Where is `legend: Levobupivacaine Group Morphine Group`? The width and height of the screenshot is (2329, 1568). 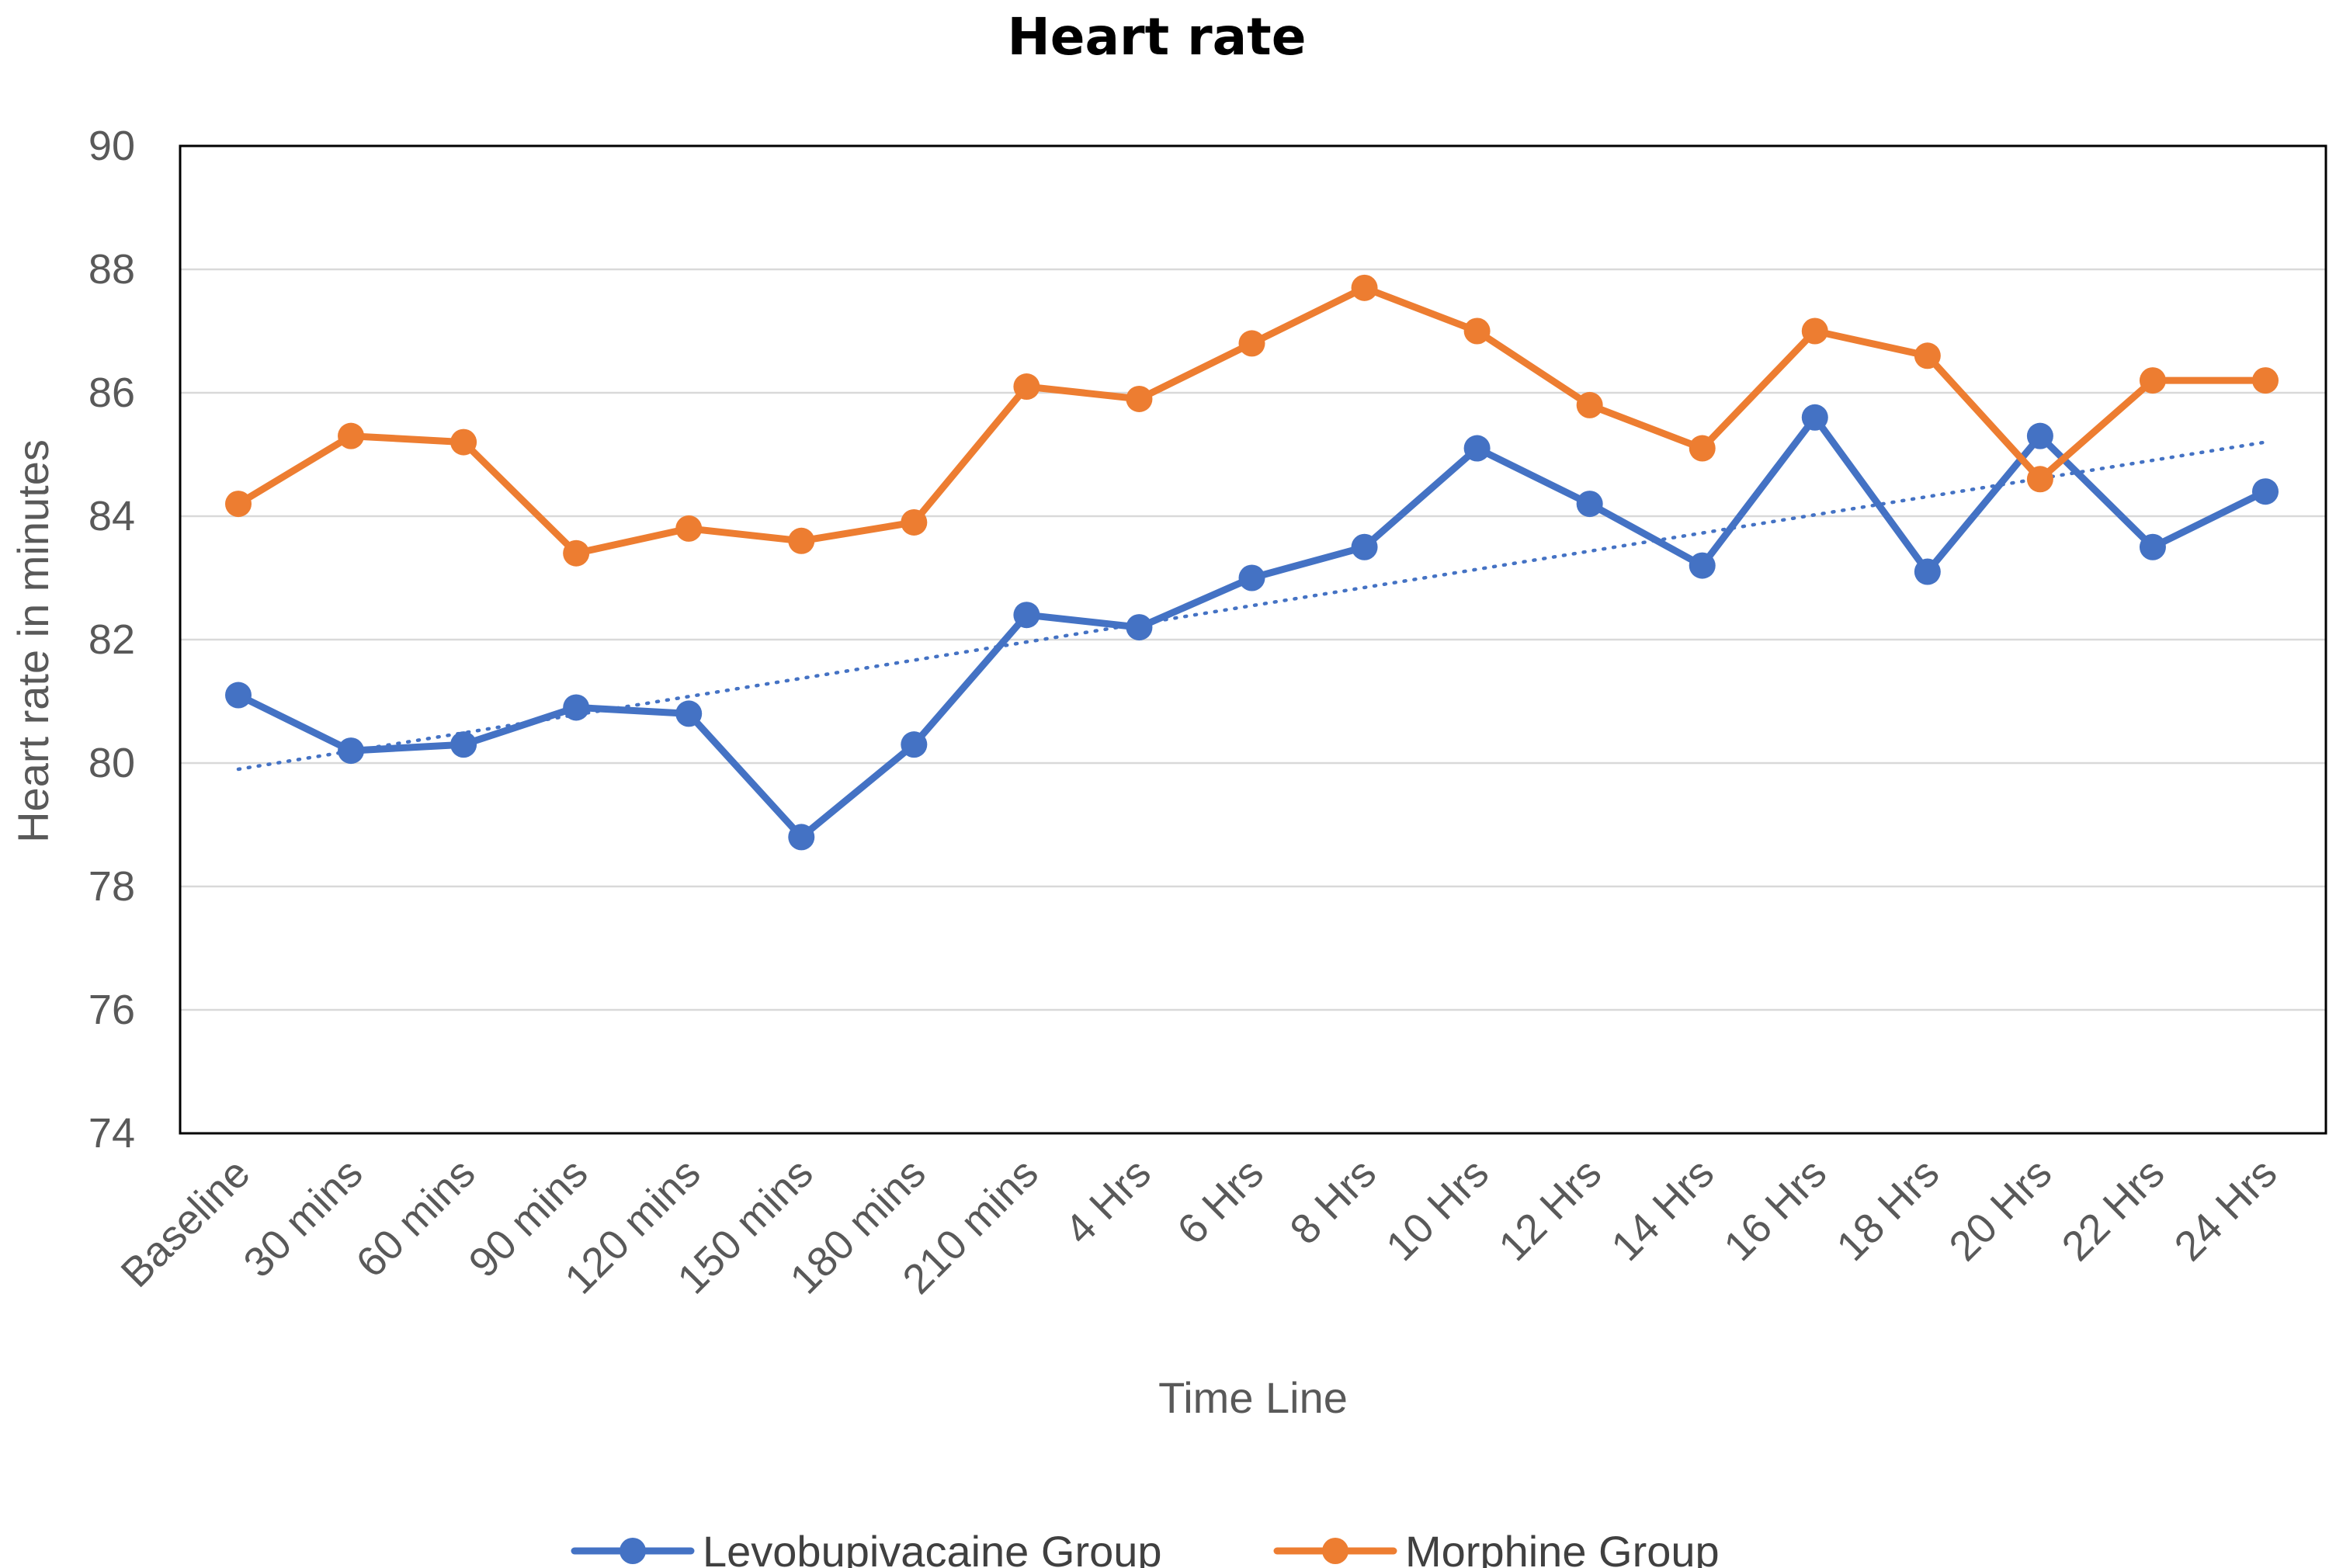 legend: Levobupivacaine Group Morphine Group is located at coordinates (1145, 1547).